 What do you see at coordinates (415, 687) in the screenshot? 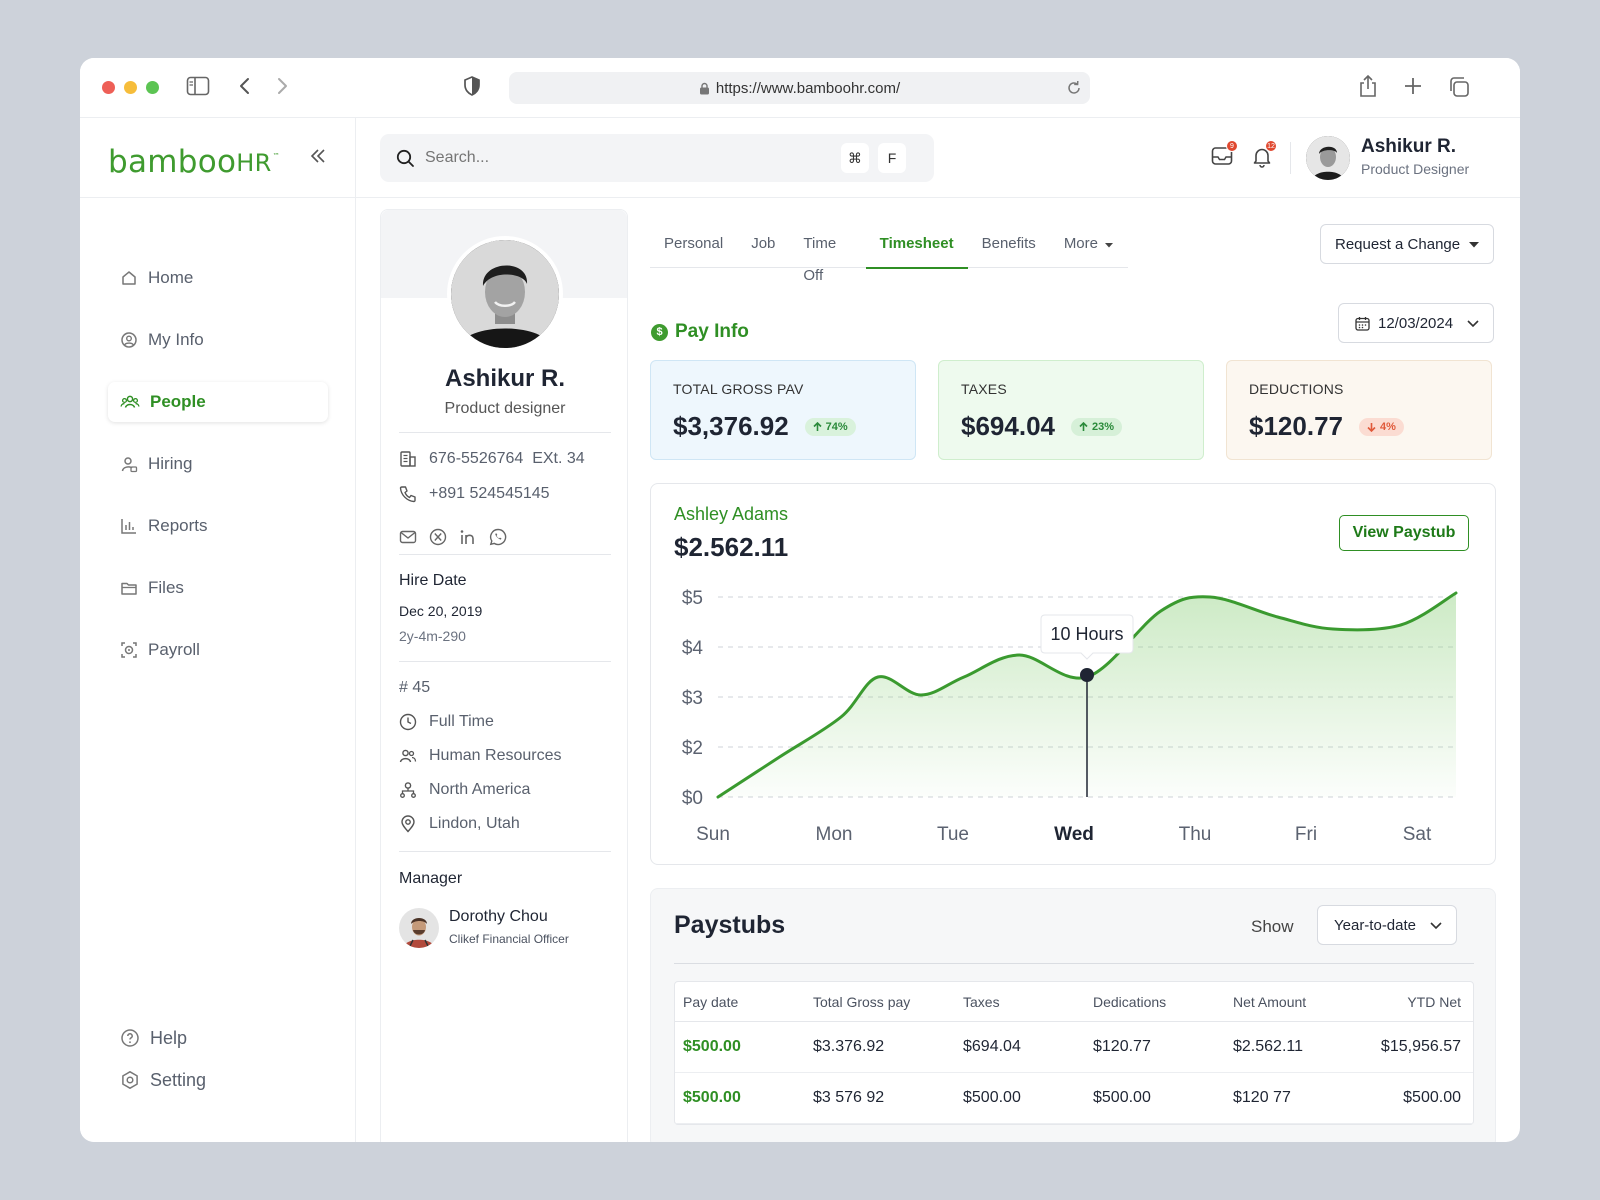
I see `employee-number: # 45` at bounding box center [415, 687].